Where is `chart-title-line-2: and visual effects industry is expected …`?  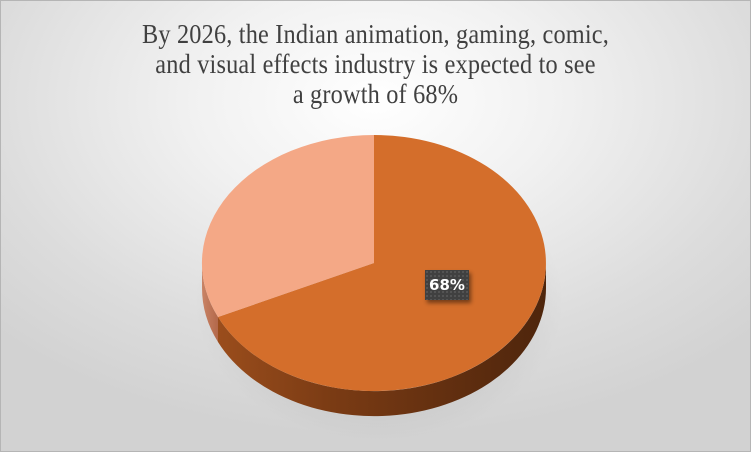 chart-title-line-2: and visual effects industry is expected … is located at coordinates (375, 64).